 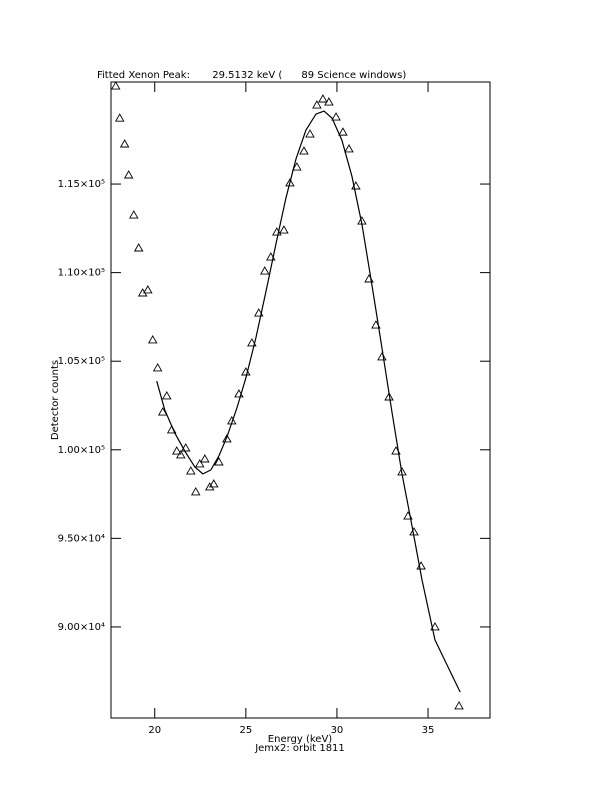 What do you see at coordinates (81, 627) in the screenshot?
I see `y-tick-label: 9.00×10⁴` at bounding box center [81, 627].